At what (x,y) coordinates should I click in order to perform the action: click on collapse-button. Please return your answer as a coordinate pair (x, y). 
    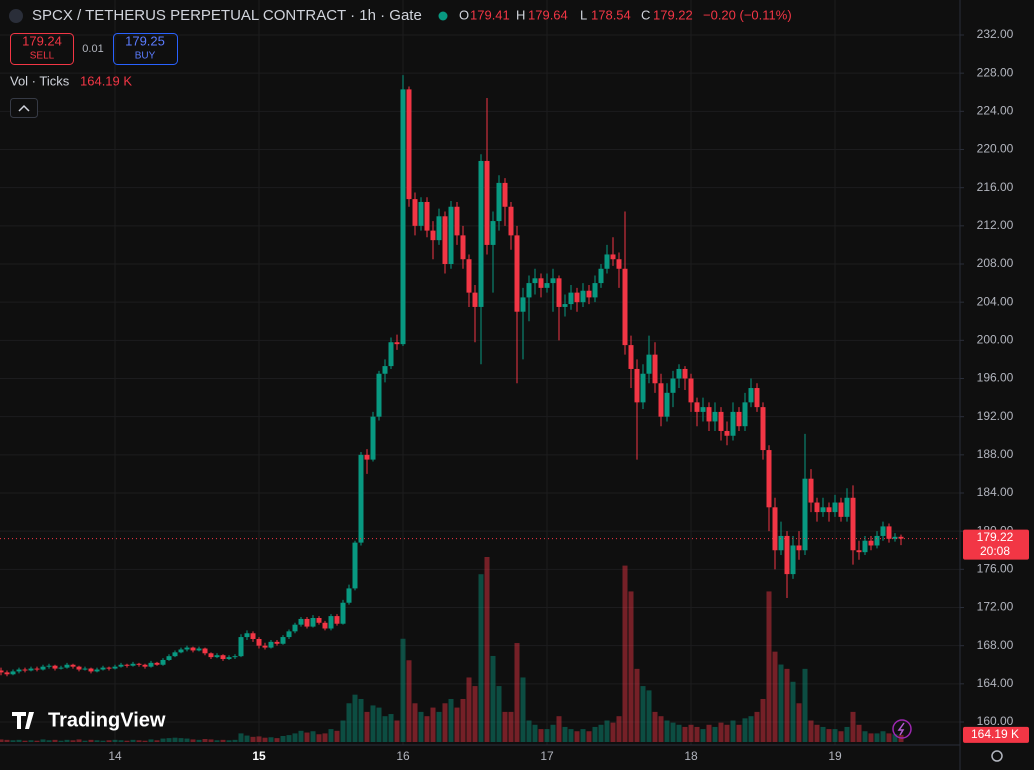
    Looking at the image, I should click on (24, 108).